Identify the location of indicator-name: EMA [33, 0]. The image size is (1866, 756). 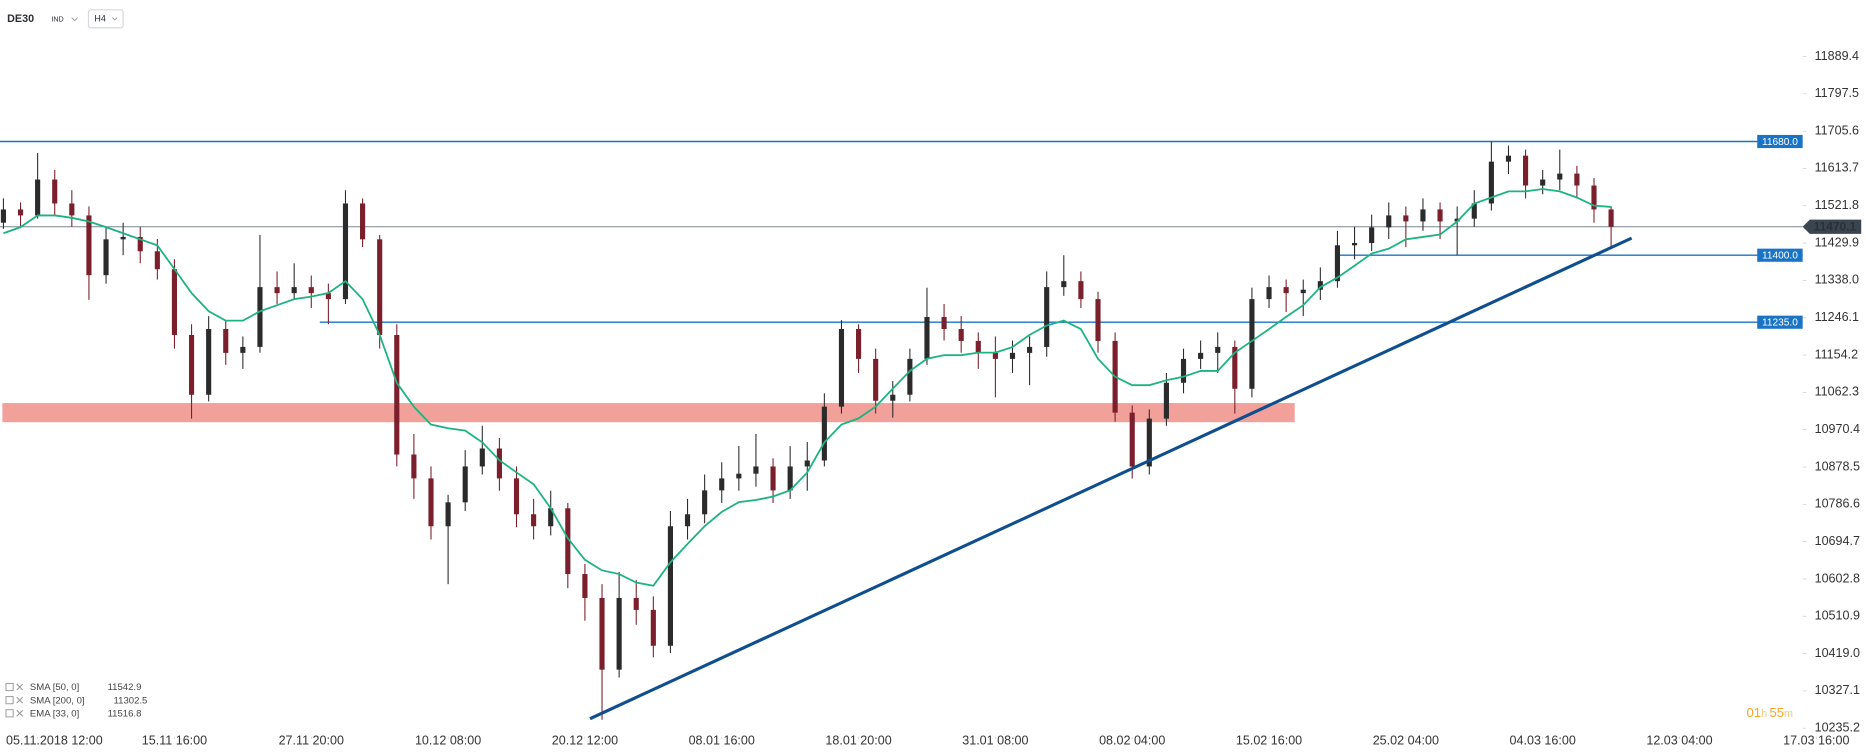
(54, 713).